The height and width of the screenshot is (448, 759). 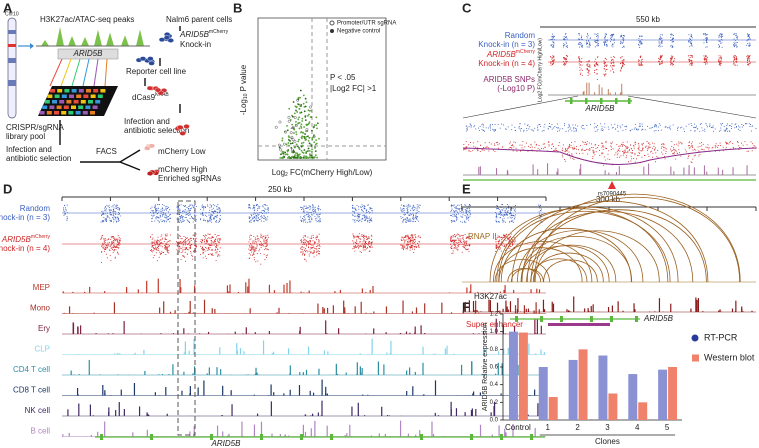 I want to click on snp, so click(x=723, y=172).